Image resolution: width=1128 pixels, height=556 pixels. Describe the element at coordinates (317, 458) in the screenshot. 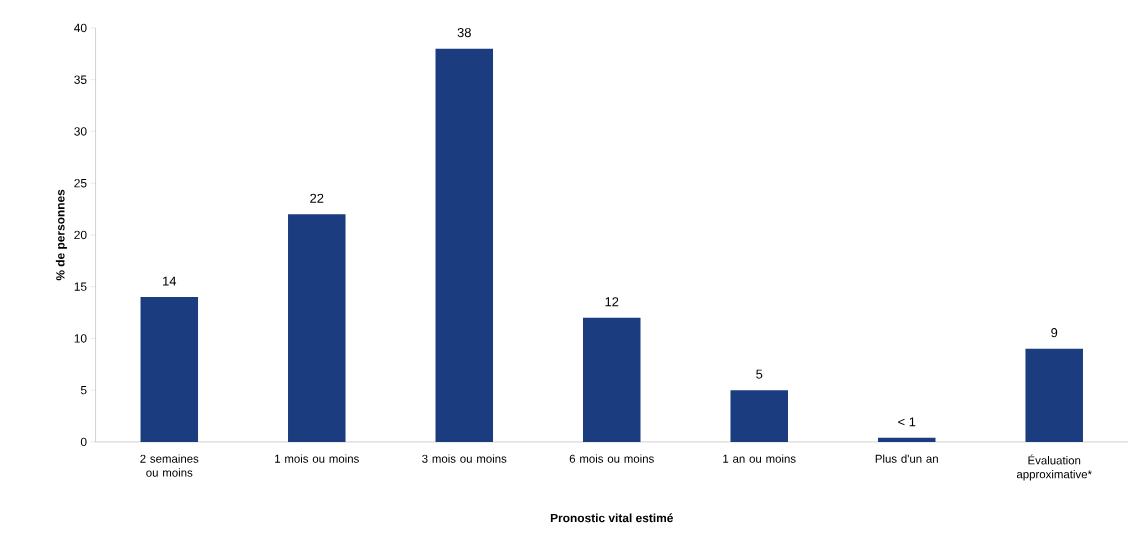

I see `x-tick-label: 1 mois ou moins` at that location.